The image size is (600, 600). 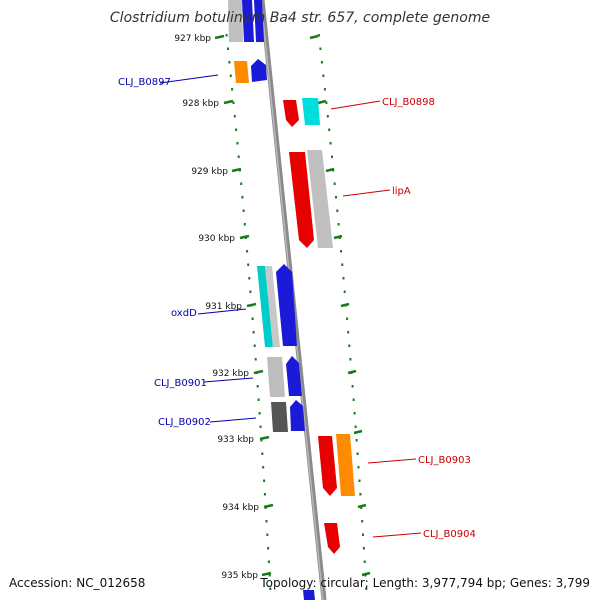 I want to click on accession-text: Accession: NC_012658, so click(x=77, y=583).